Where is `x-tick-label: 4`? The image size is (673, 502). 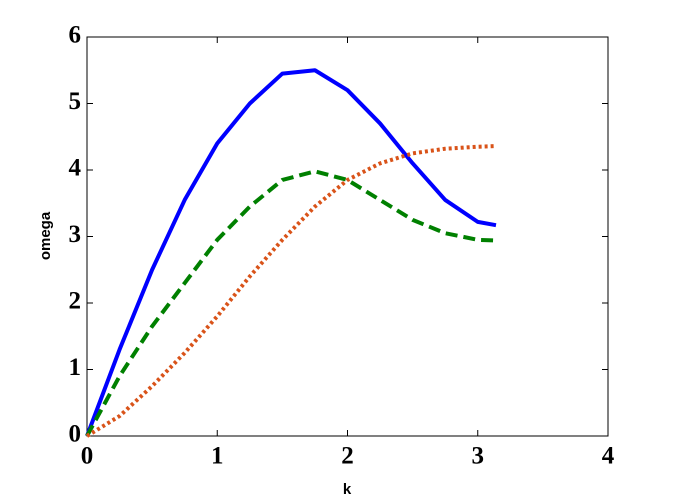
x-tick-label: 4 is located at coordinates (608, 456).